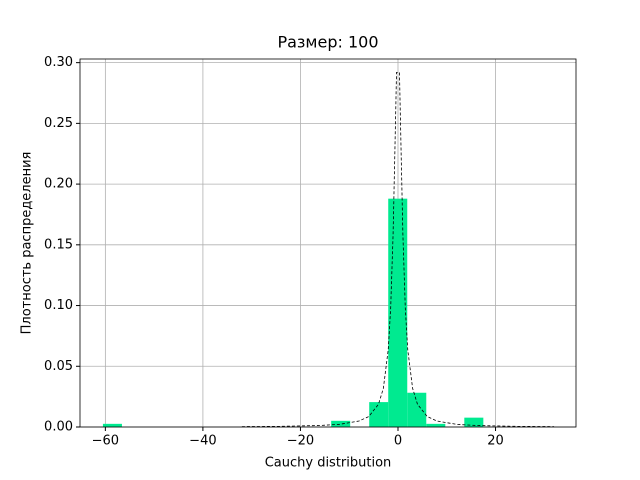 The height and width of the screenshot is (480, 640). I want to click on x-tick-label: −60, so click(105, 441).